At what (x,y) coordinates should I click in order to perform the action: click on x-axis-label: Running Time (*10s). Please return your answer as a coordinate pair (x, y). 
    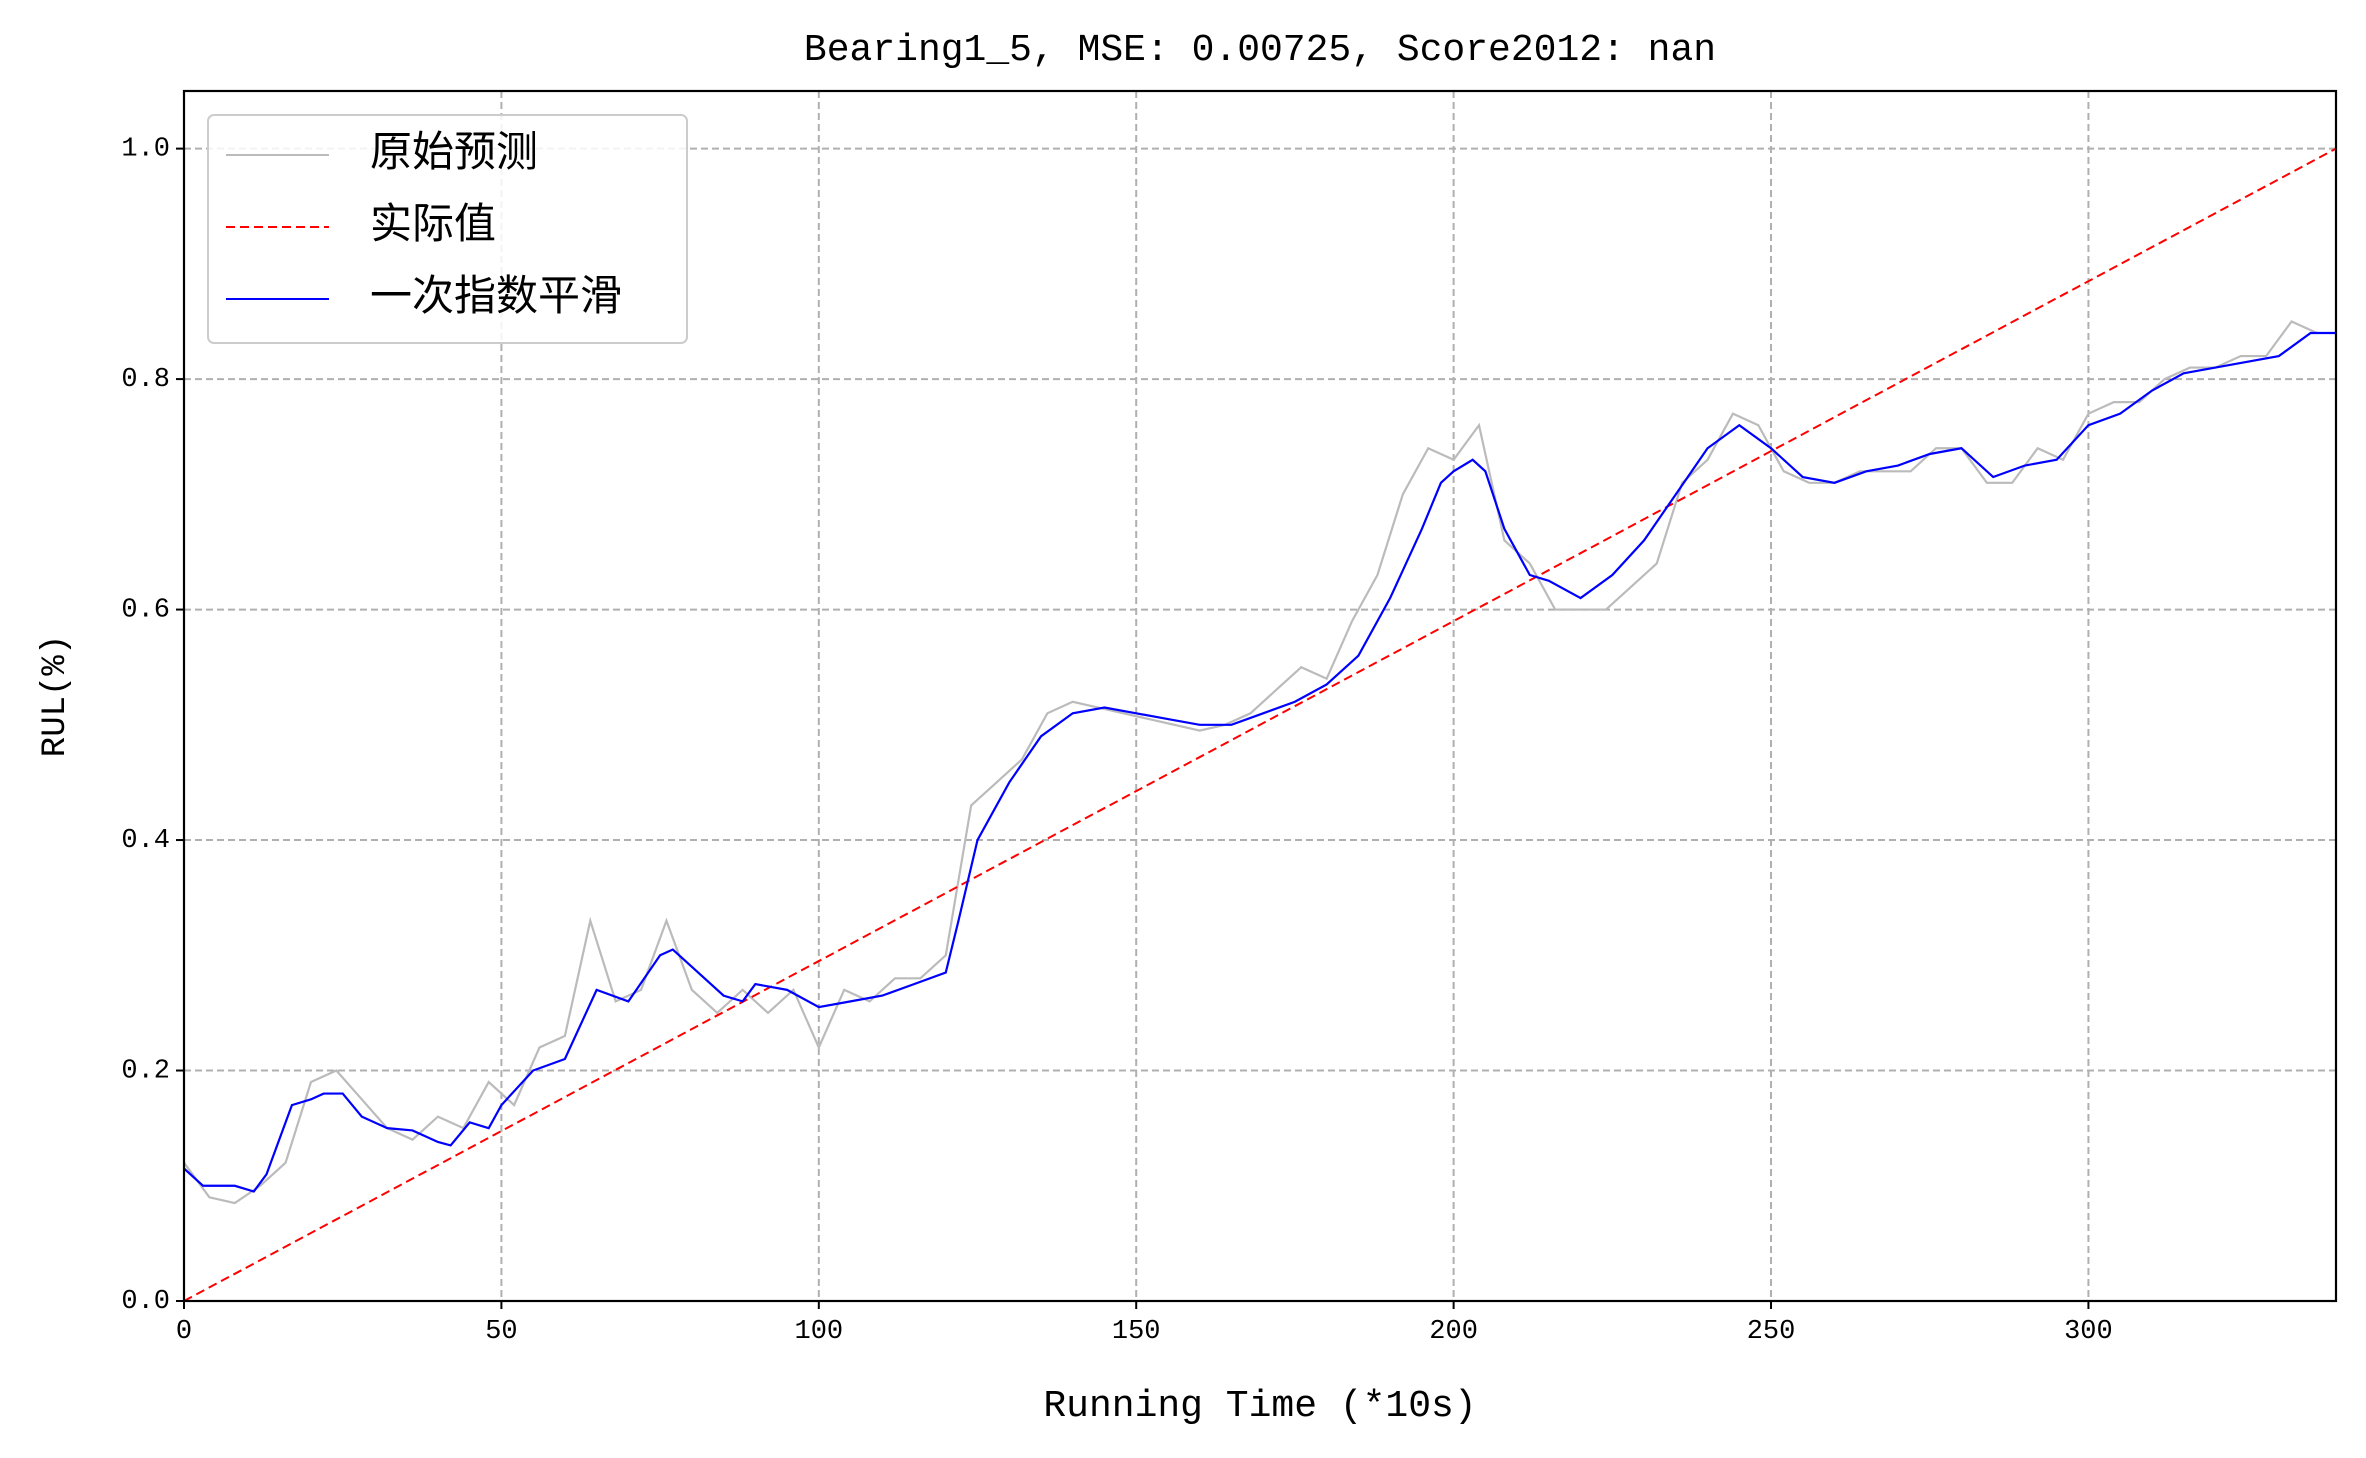
    Looking at the image, I should click on (1259, 1406).